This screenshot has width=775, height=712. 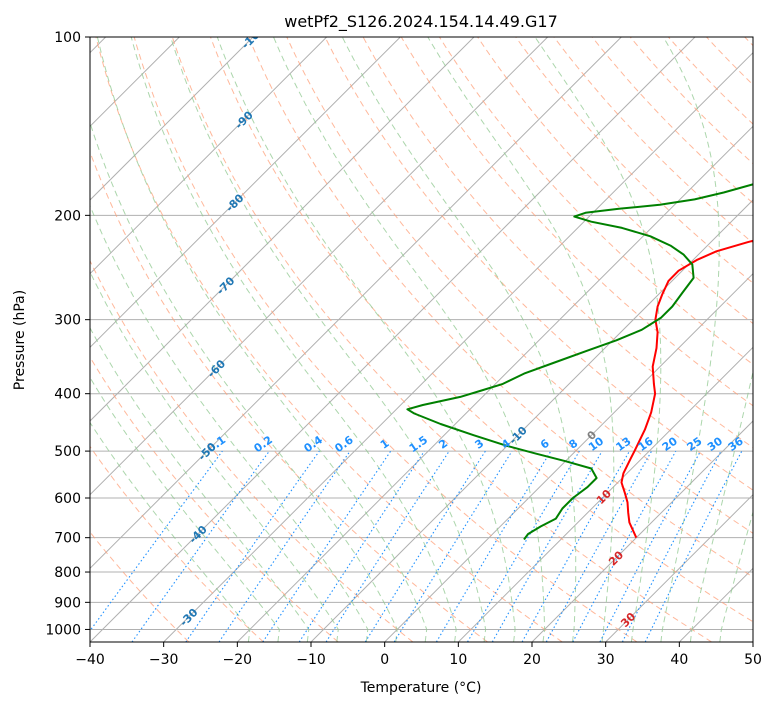 What do you see at coordinates (67, 321) in the screenshot?
I see `y-tick-label: 300` at bounding box center [67, 321].